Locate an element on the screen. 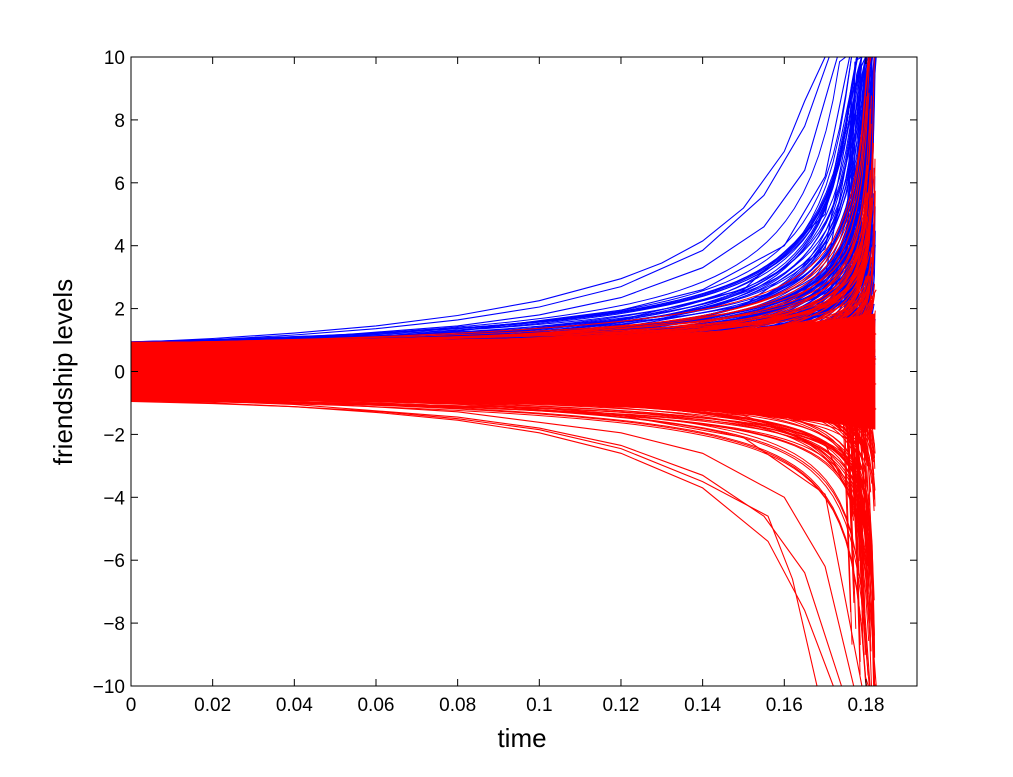  y-axis-label: friendship levels is located at coordinates (63, 372).